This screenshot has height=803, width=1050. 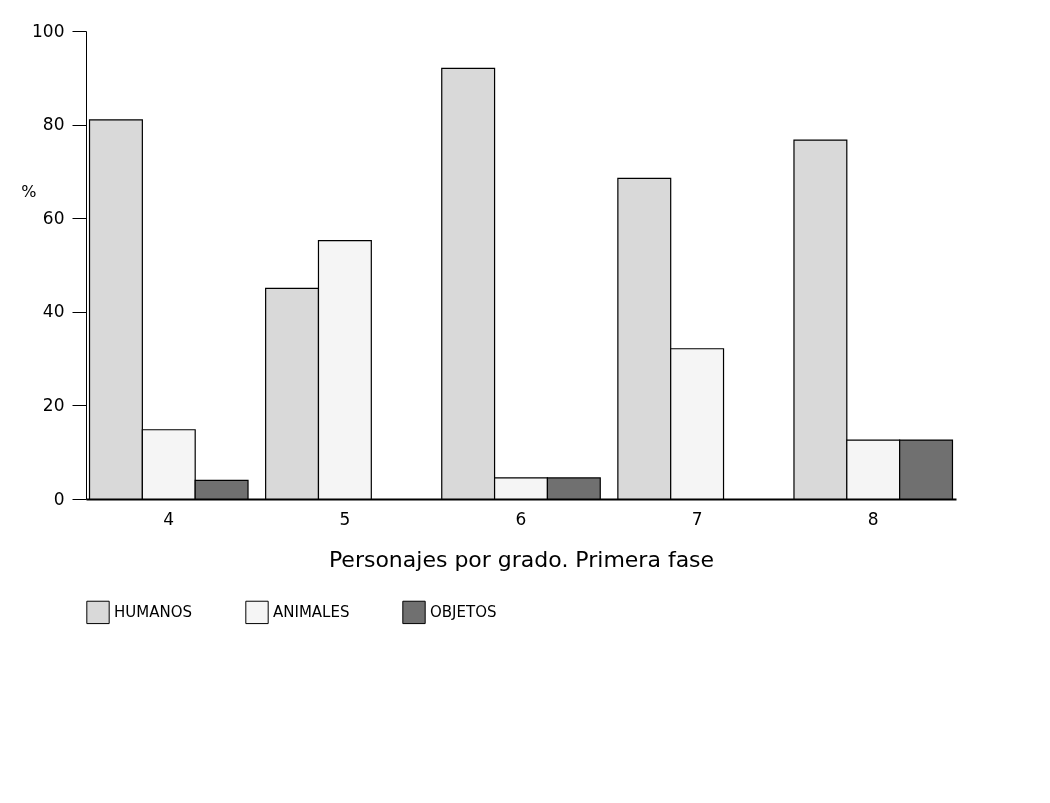 What do you see at coordinates (345, 518) in the screenshot?
I see `x-tick-label: 5` at bounding box center [345, 518].